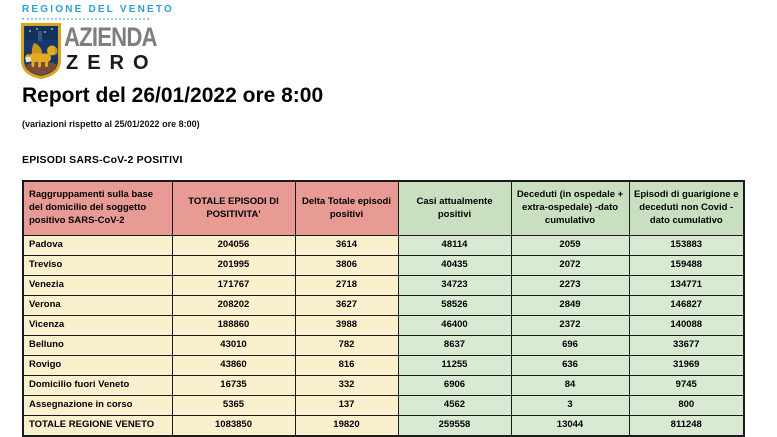  Describe the element at coordinates (233, 426) in the screenshot. I see `row-value: 1083850` at that location.